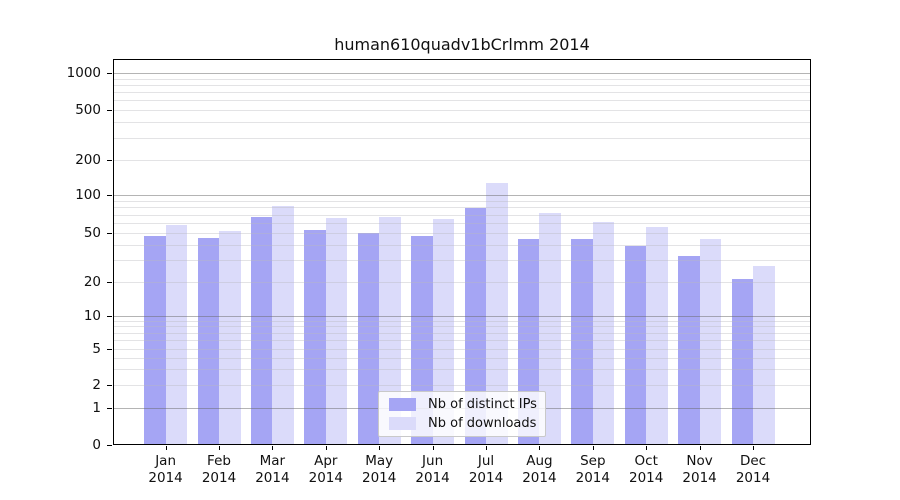 The height and width of the screenshot is (500, 900). What do you see at coordinates (497, 313) in the screenshot?
I see `bar-downloads-jul` at bounding box center [497, 313].